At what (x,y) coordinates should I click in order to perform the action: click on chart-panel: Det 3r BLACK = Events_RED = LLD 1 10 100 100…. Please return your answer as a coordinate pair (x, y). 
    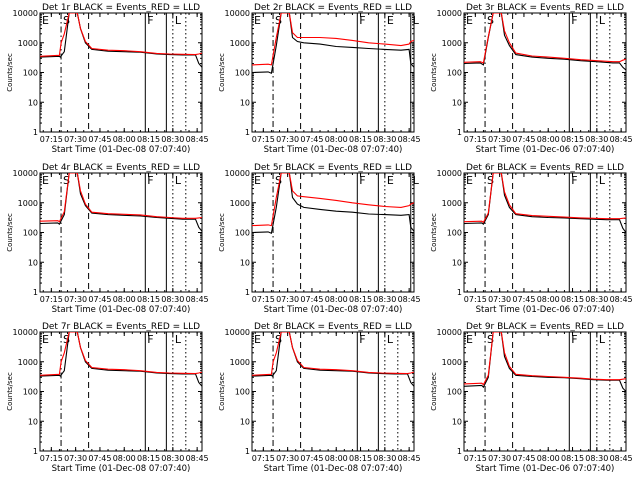
    Looking at the image, I should click on (531, 79).